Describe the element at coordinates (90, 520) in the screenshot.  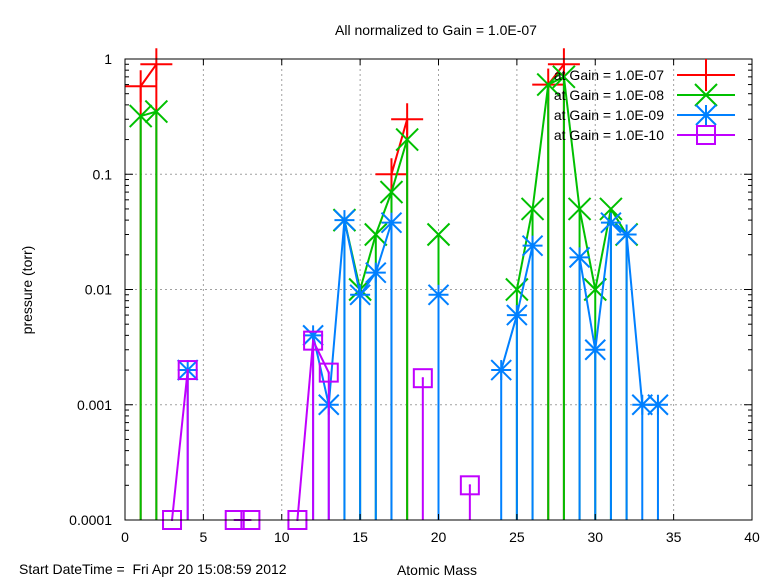
I see `y-tick-label: 0.0001` at that location.